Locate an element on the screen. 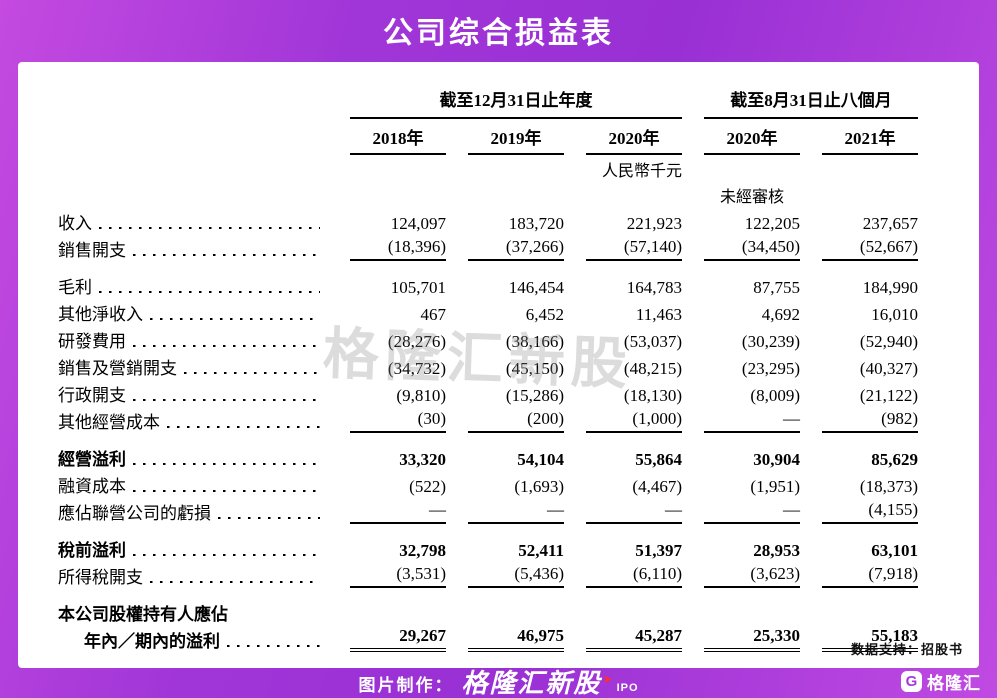 The width and height of the screenshot is (997, 698). cell-value: (34,450) is located at coordinates (752, 249).